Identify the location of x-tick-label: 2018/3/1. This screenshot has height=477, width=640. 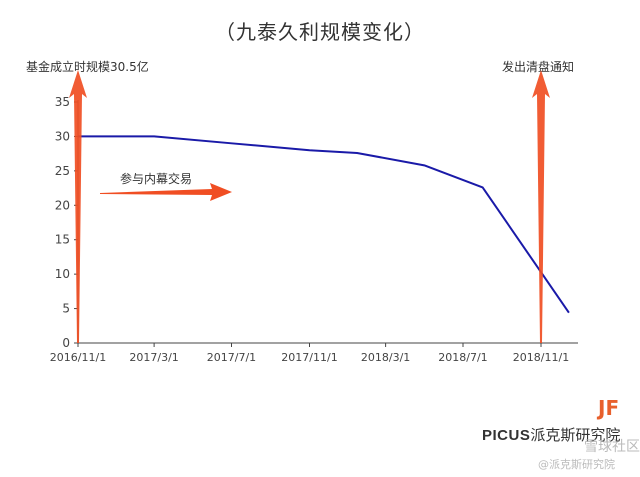
(385, 357).